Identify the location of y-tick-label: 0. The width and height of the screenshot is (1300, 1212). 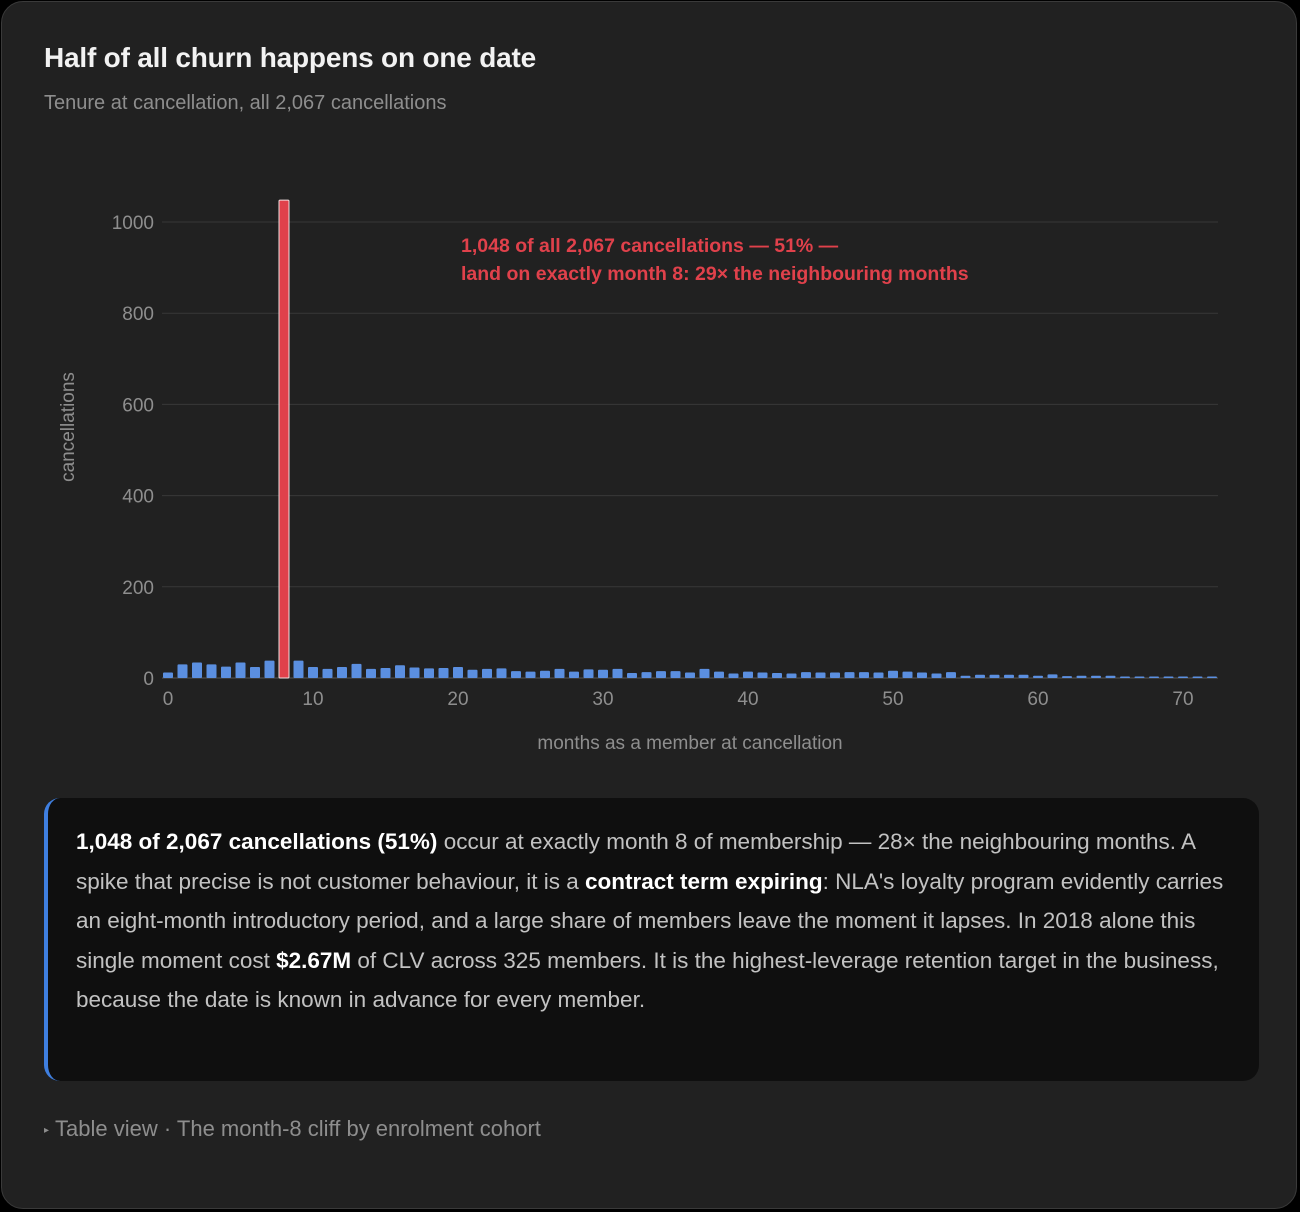
(148, 679).